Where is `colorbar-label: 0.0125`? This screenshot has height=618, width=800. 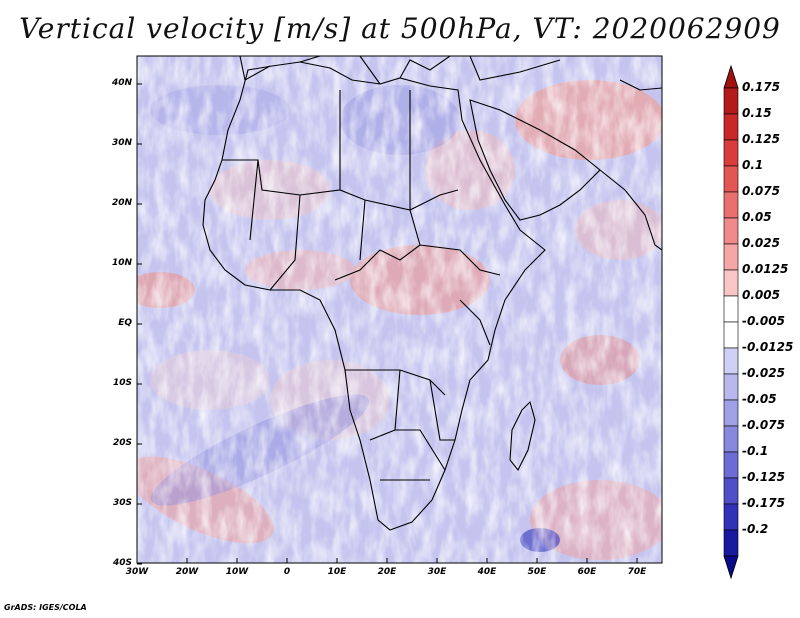 colorbar-label: 0.0125 is located at coordinates (765, 269).